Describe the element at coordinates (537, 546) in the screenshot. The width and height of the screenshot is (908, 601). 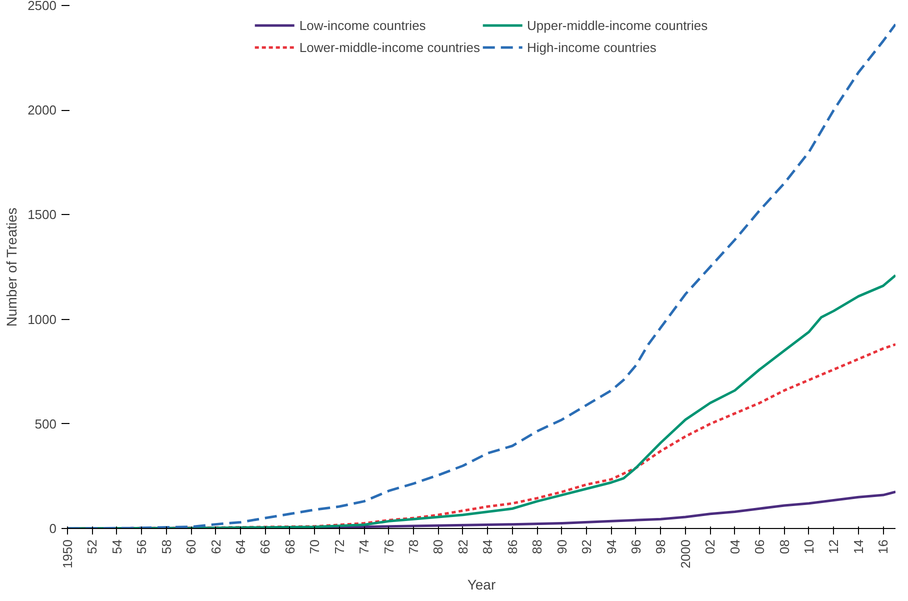
I see `x-tick-label: 88` at that location.